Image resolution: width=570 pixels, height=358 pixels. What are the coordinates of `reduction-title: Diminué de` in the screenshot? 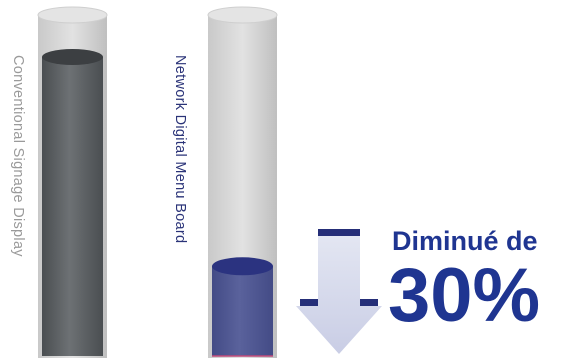 It's located at (465, 241).